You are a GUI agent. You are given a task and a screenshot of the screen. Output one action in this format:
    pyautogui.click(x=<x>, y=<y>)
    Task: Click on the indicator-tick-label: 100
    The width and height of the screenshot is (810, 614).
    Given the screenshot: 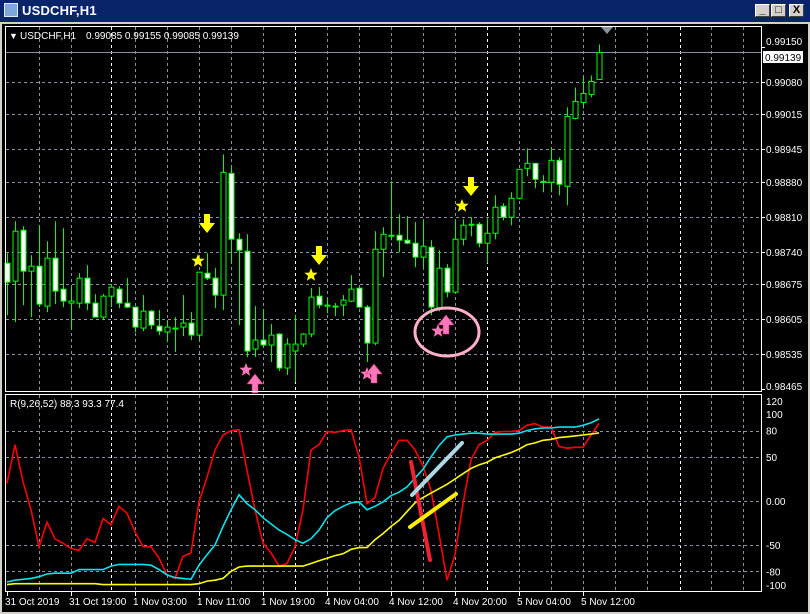 What is the action you would take?
    pyautogui.click(x=774, y=415)
    